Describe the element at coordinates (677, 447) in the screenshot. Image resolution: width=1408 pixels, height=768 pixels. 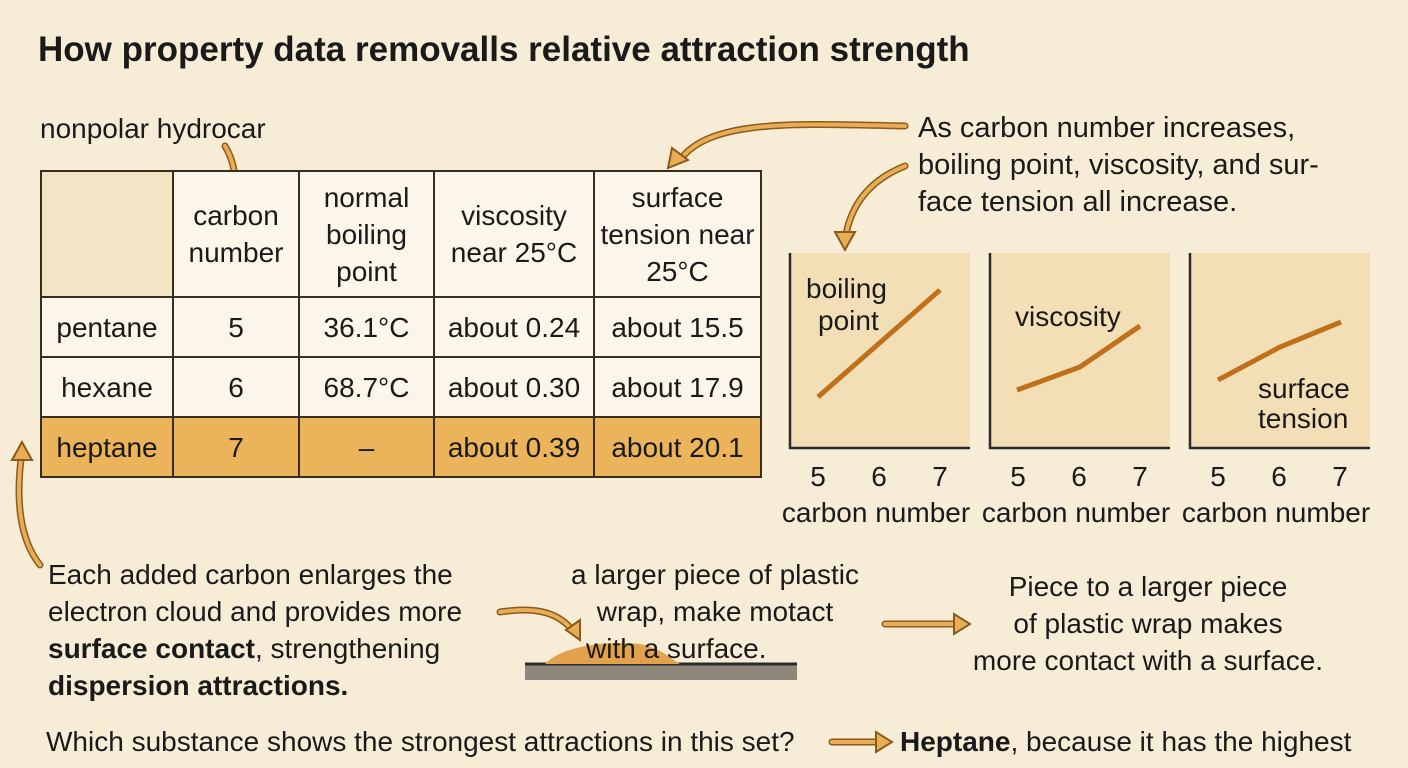
I see `table-cell: about 20.1` at that location.